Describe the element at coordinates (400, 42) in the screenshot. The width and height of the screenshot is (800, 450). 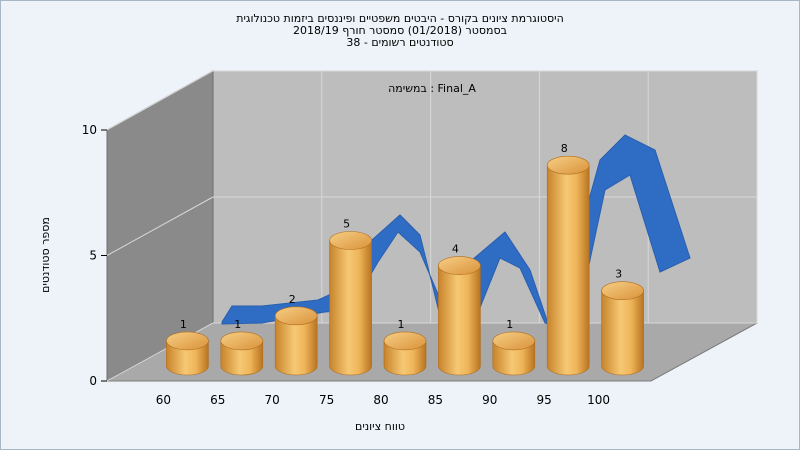
I see `chart-title-line-3: סטודנטים רשומים - 38` at that location.